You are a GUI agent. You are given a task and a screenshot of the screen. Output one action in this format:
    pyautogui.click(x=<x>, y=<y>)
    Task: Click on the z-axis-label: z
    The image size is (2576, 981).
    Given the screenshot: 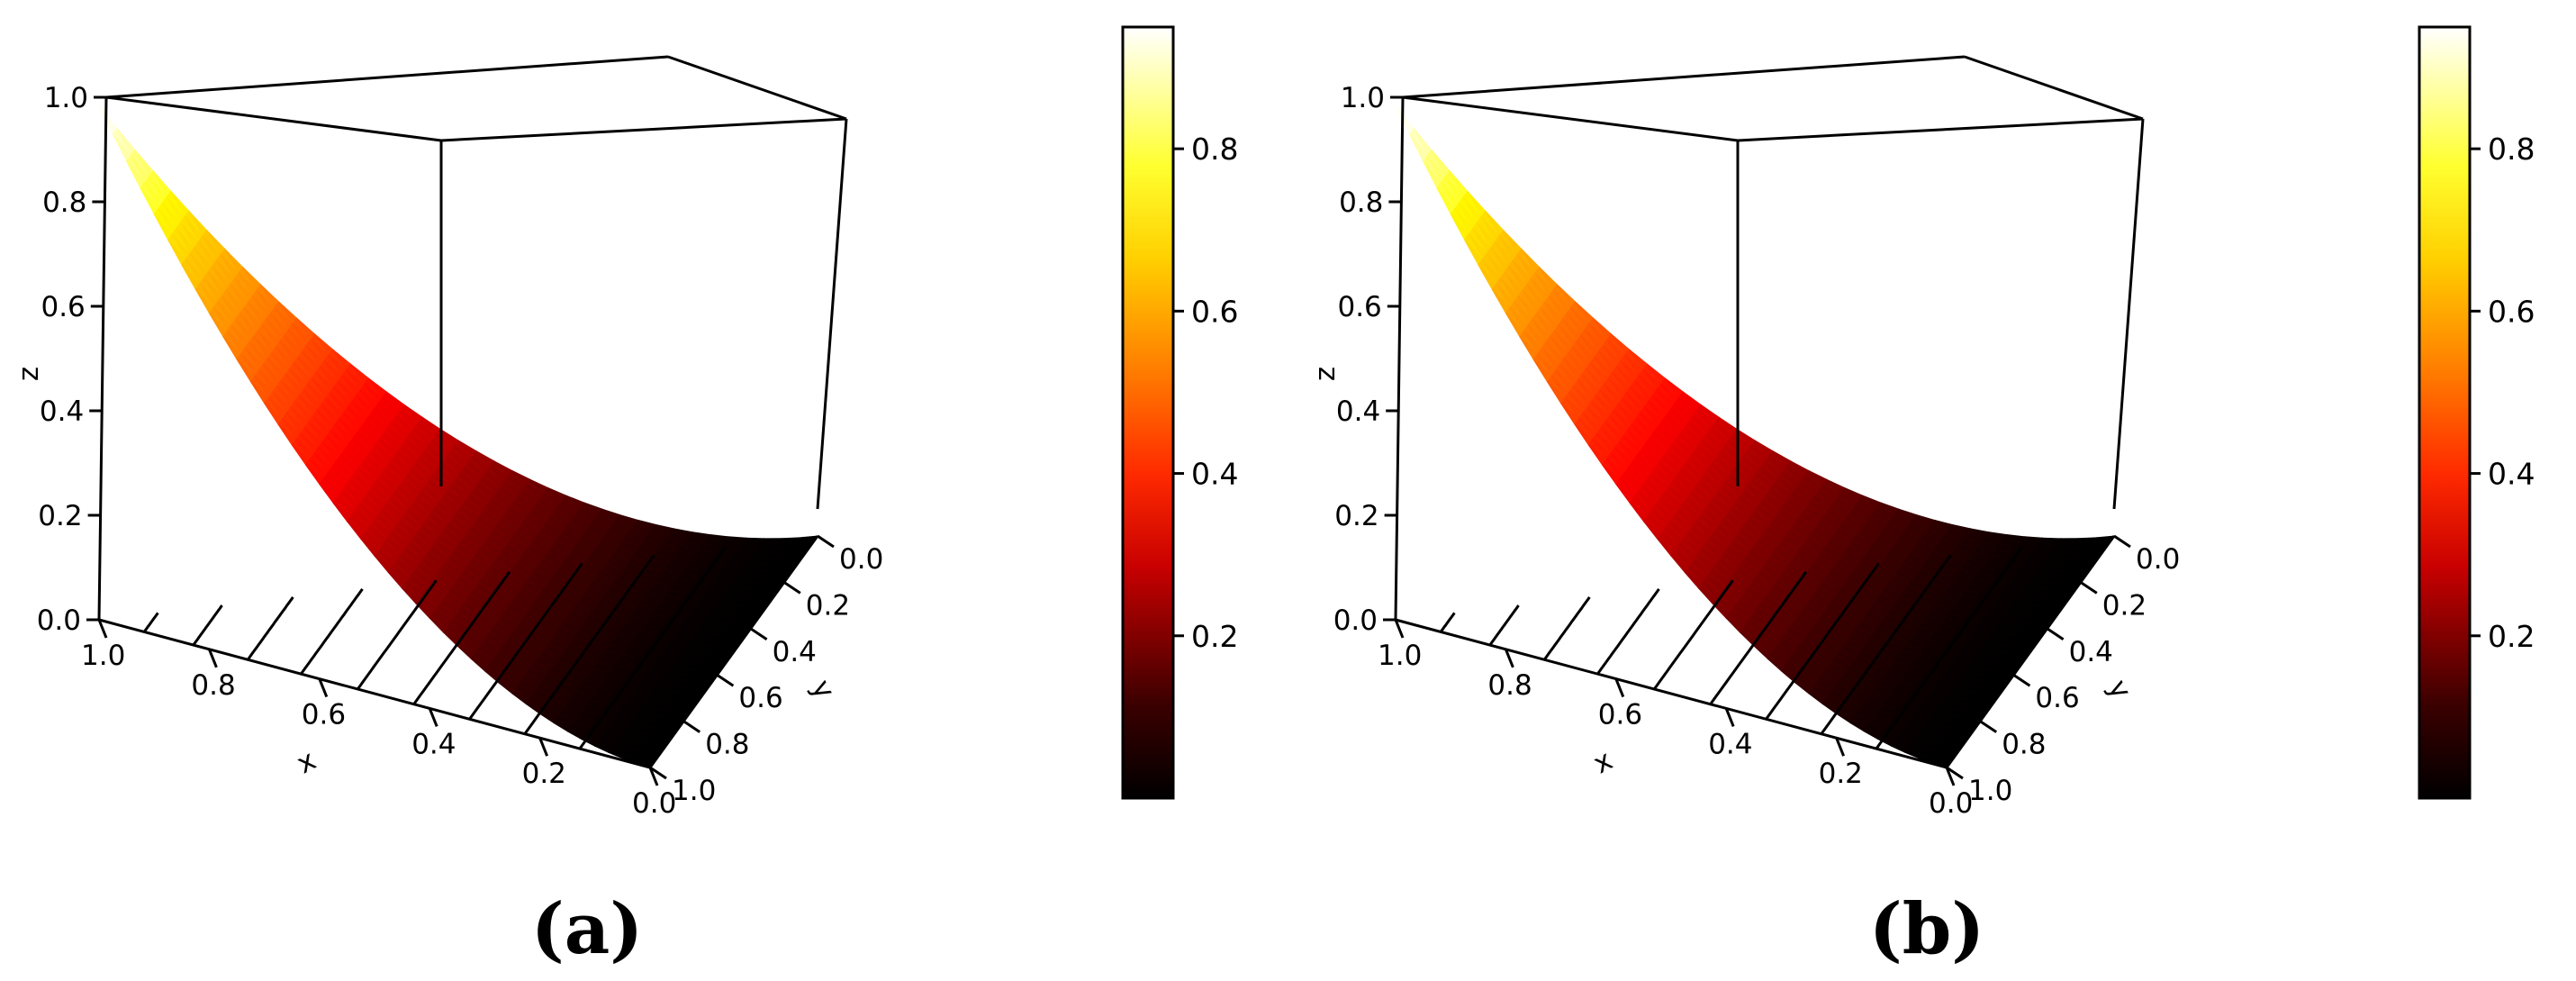 What is the action you would take?
    pyautogui.click(x=29, y=374)
    